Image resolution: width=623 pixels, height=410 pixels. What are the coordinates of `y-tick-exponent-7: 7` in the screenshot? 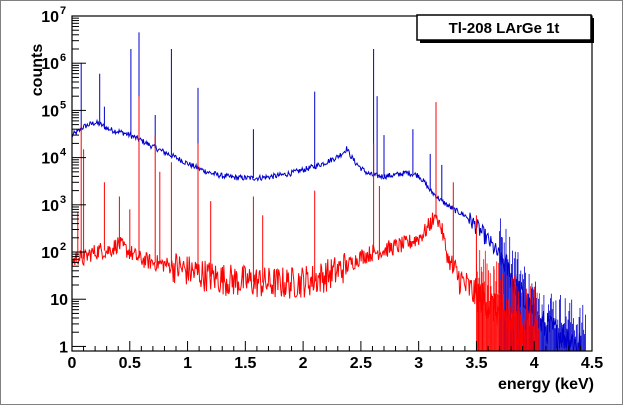 It's located at (63, 11).